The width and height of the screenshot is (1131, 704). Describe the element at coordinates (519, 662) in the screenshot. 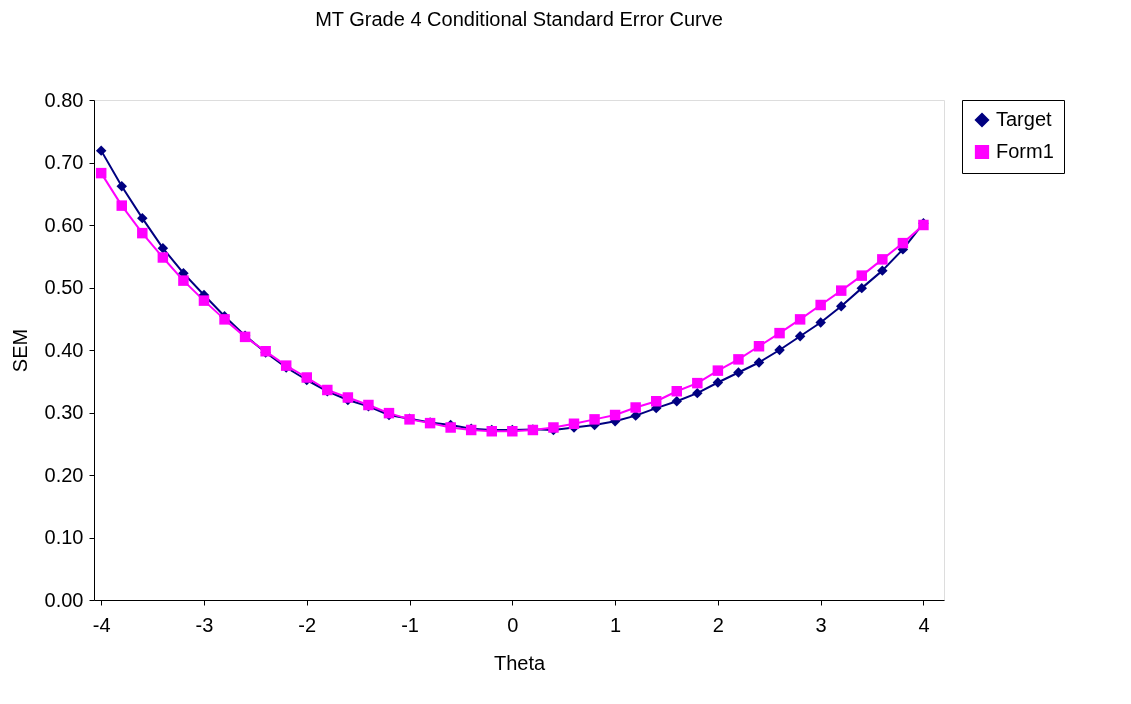

I see `x-axis-title: Theta` at that location.